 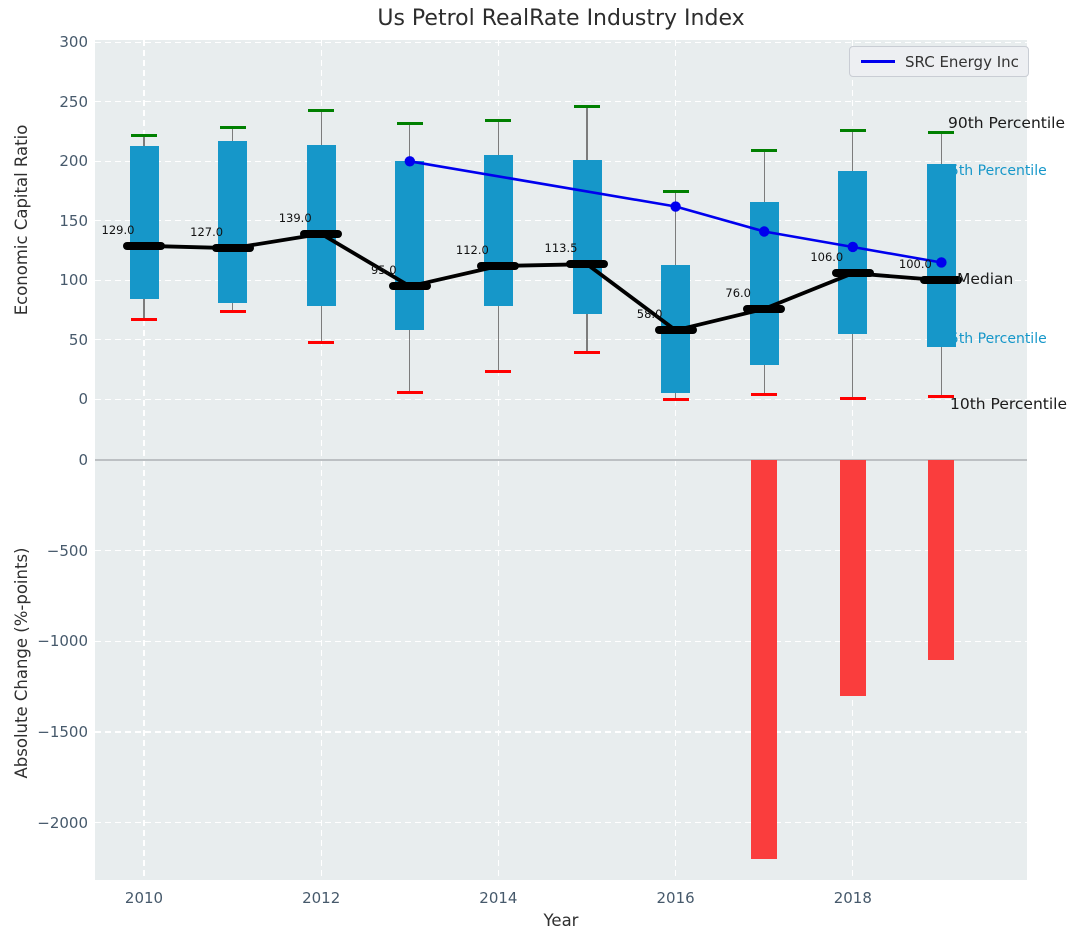 I want to click on median-value-label: 112.0, so click(x=472, y=250).